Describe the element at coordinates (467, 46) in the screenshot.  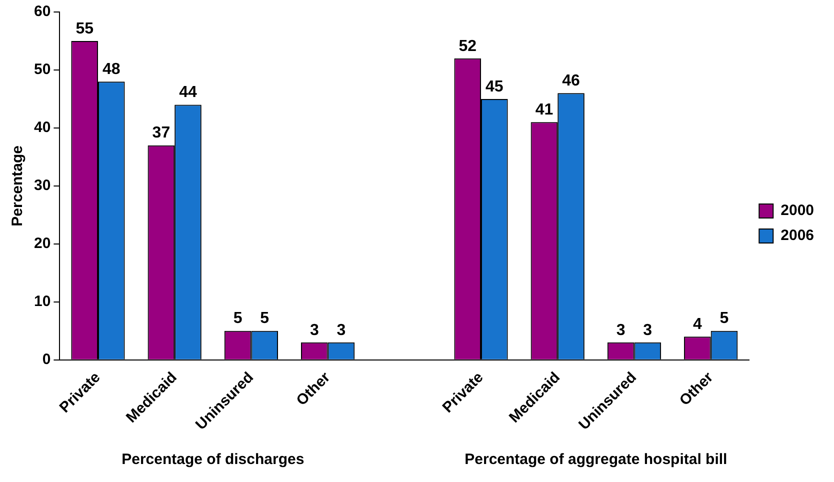
I see `data-label: 52` at that location.